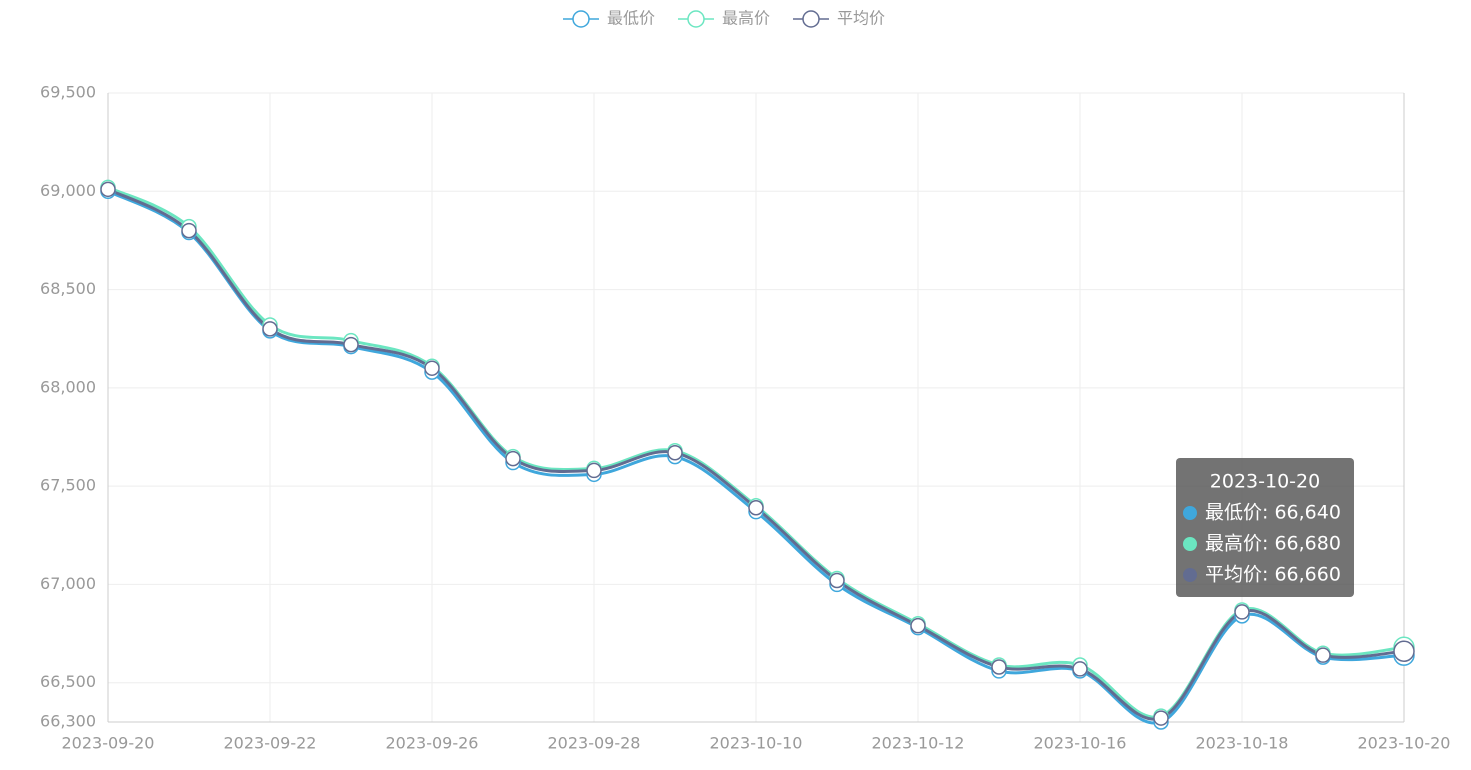  What do you see at coordinates (861, 18) in the screenshot?
I see `legend-label: 平均价` at bounding box center [861, 18].